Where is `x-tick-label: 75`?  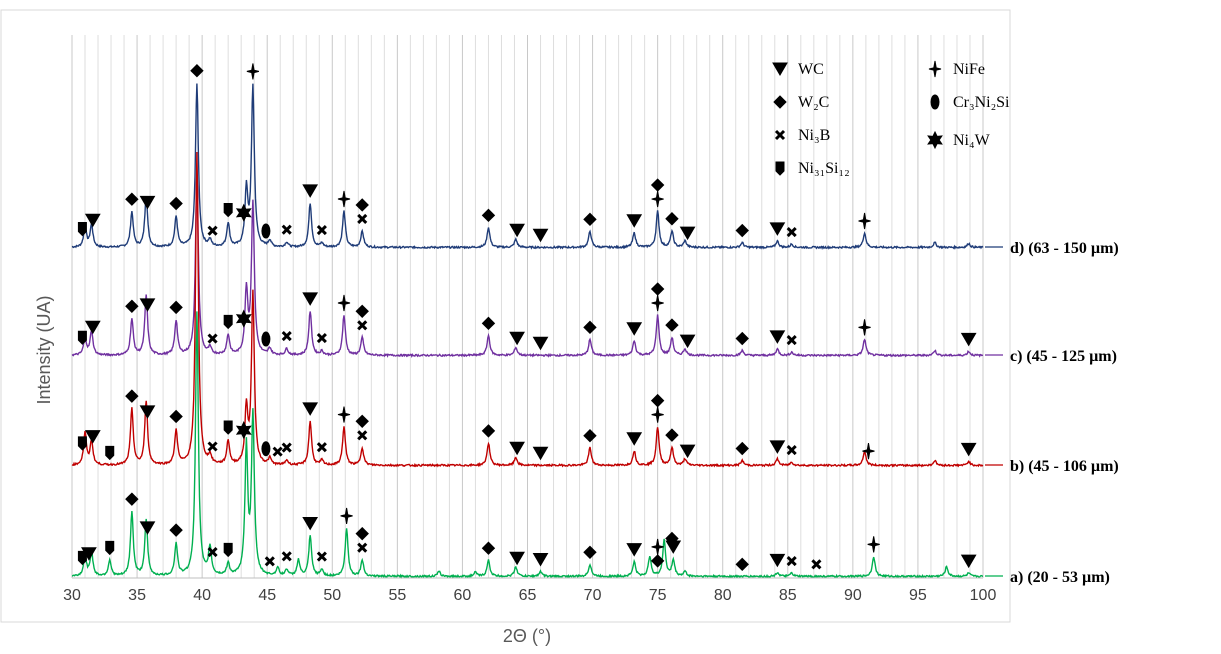
x-tick-label: 75 is located at coordinates (658, 595).